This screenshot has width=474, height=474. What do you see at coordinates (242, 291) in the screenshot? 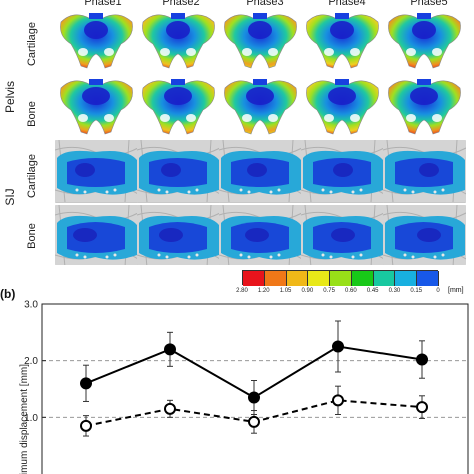
I see `colorbar-tick-label: 2.80` at bounding box center [242, 291].